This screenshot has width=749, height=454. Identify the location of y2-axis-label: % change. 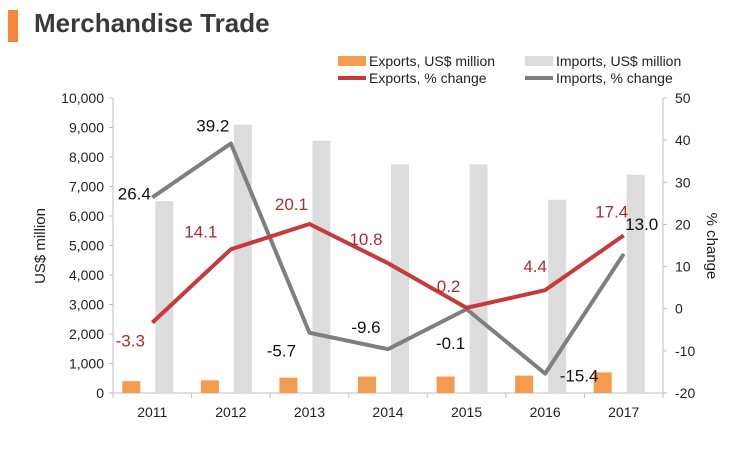
(711, 246).